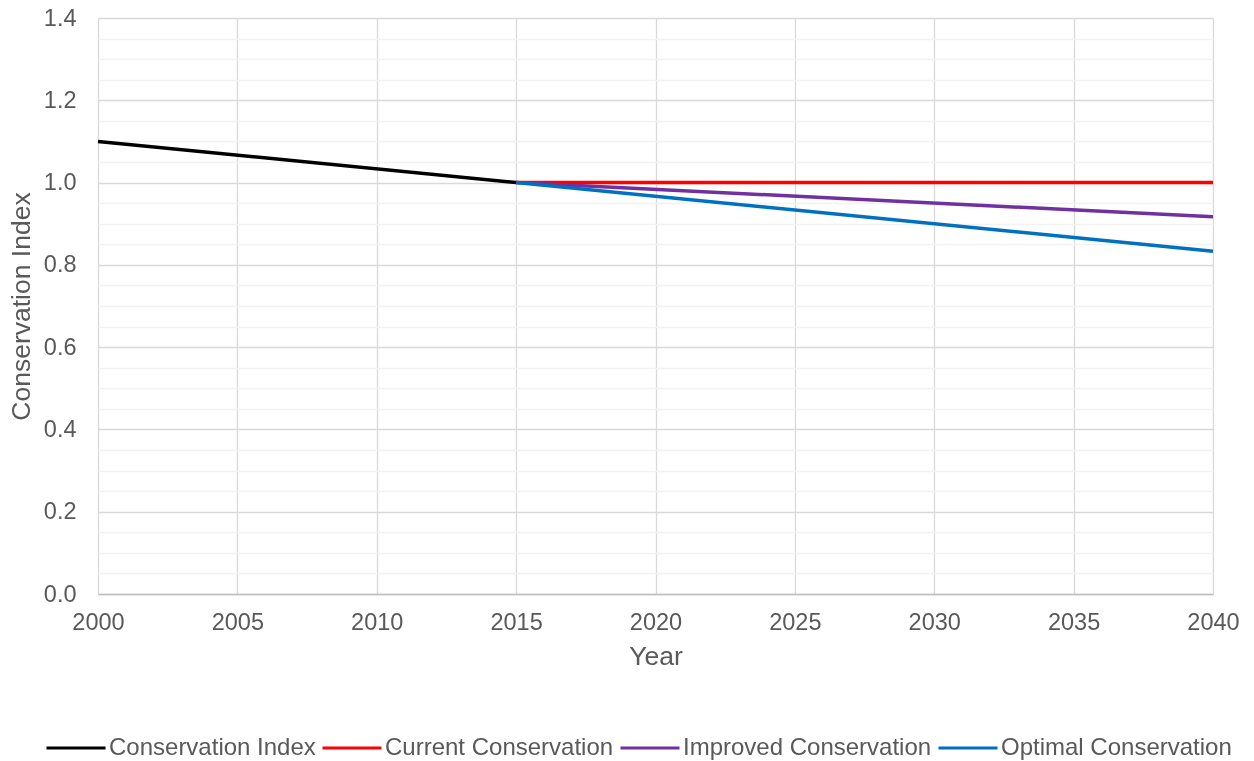  Describe the element at coordinates (499, 746) in the screenshot. I see `legend-label: Current Conservation` at that location.